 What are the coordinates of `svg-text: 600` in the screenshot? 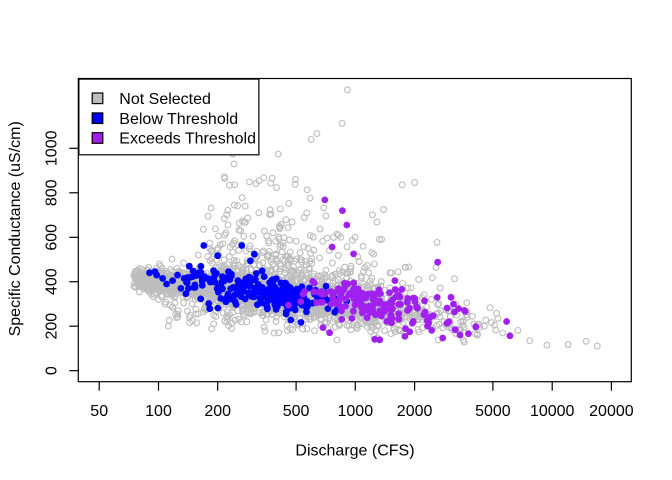 It's located at (52, 237).